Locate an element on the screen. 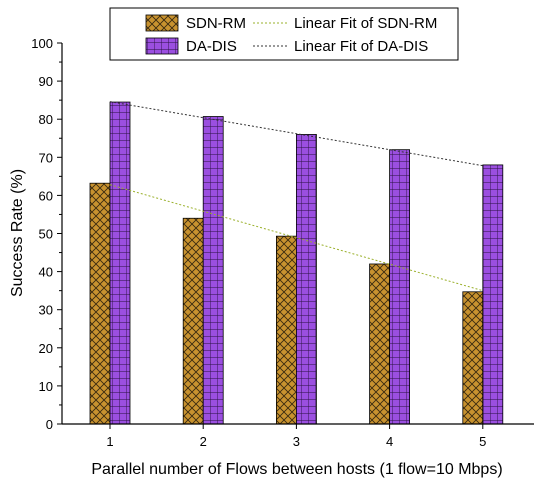  y-tick-label: 30 is located at coordinates (46, 310).